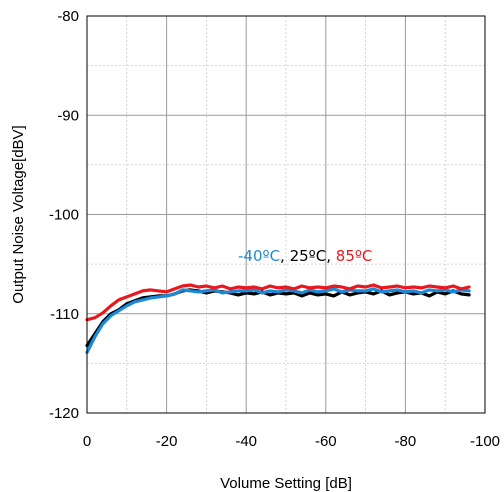 This screenshot has width=504, height=492. What do you see at coordinates (354, 256) in the screenshot?
I see `legend-entry: 85ºC` at bounding box center [354, 256].